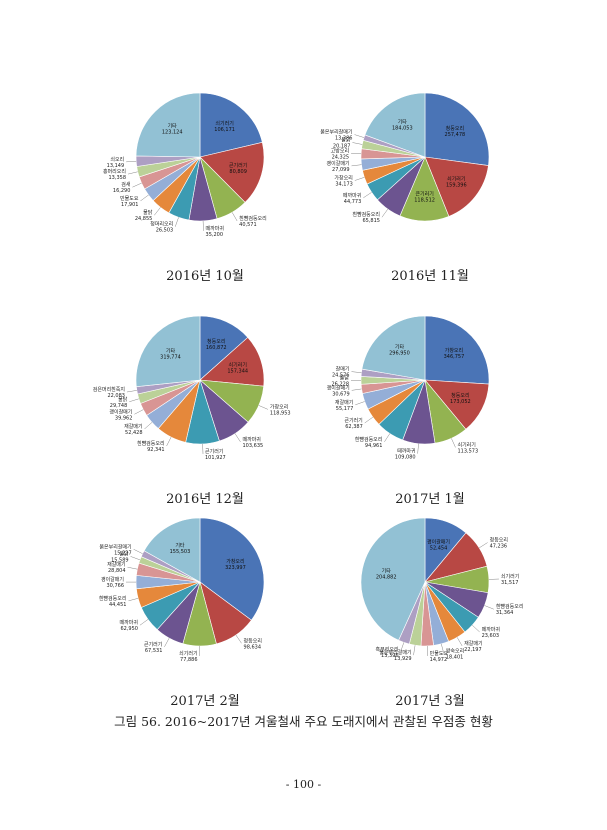 The image size is (607, 830). What do you see at coordinates (455, 651) in the screenshot?
I see `slice-name: 왕숙오리` at bounding box center [455, 651].